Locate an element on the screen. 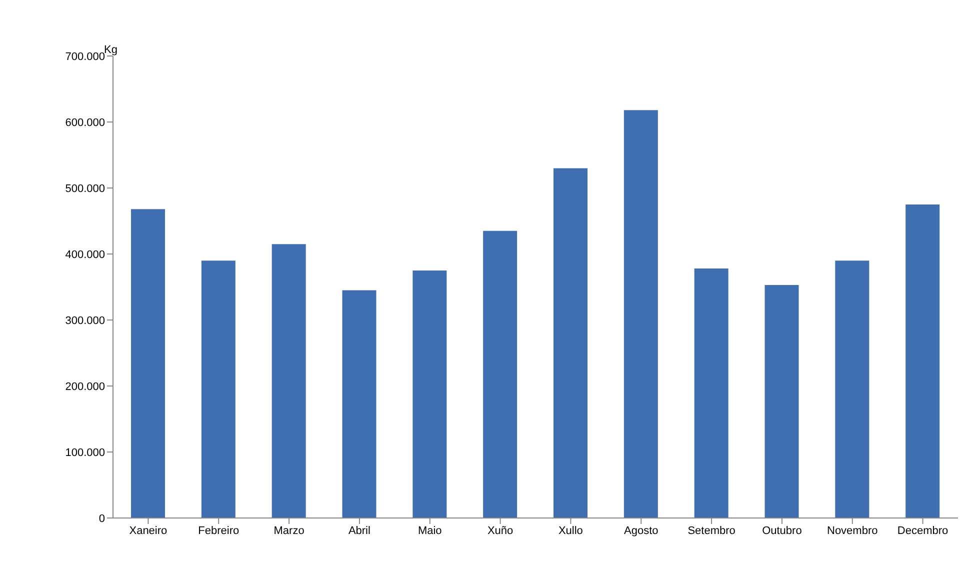  y-tick-label: 700.000 is located at coordinates (85, 56).